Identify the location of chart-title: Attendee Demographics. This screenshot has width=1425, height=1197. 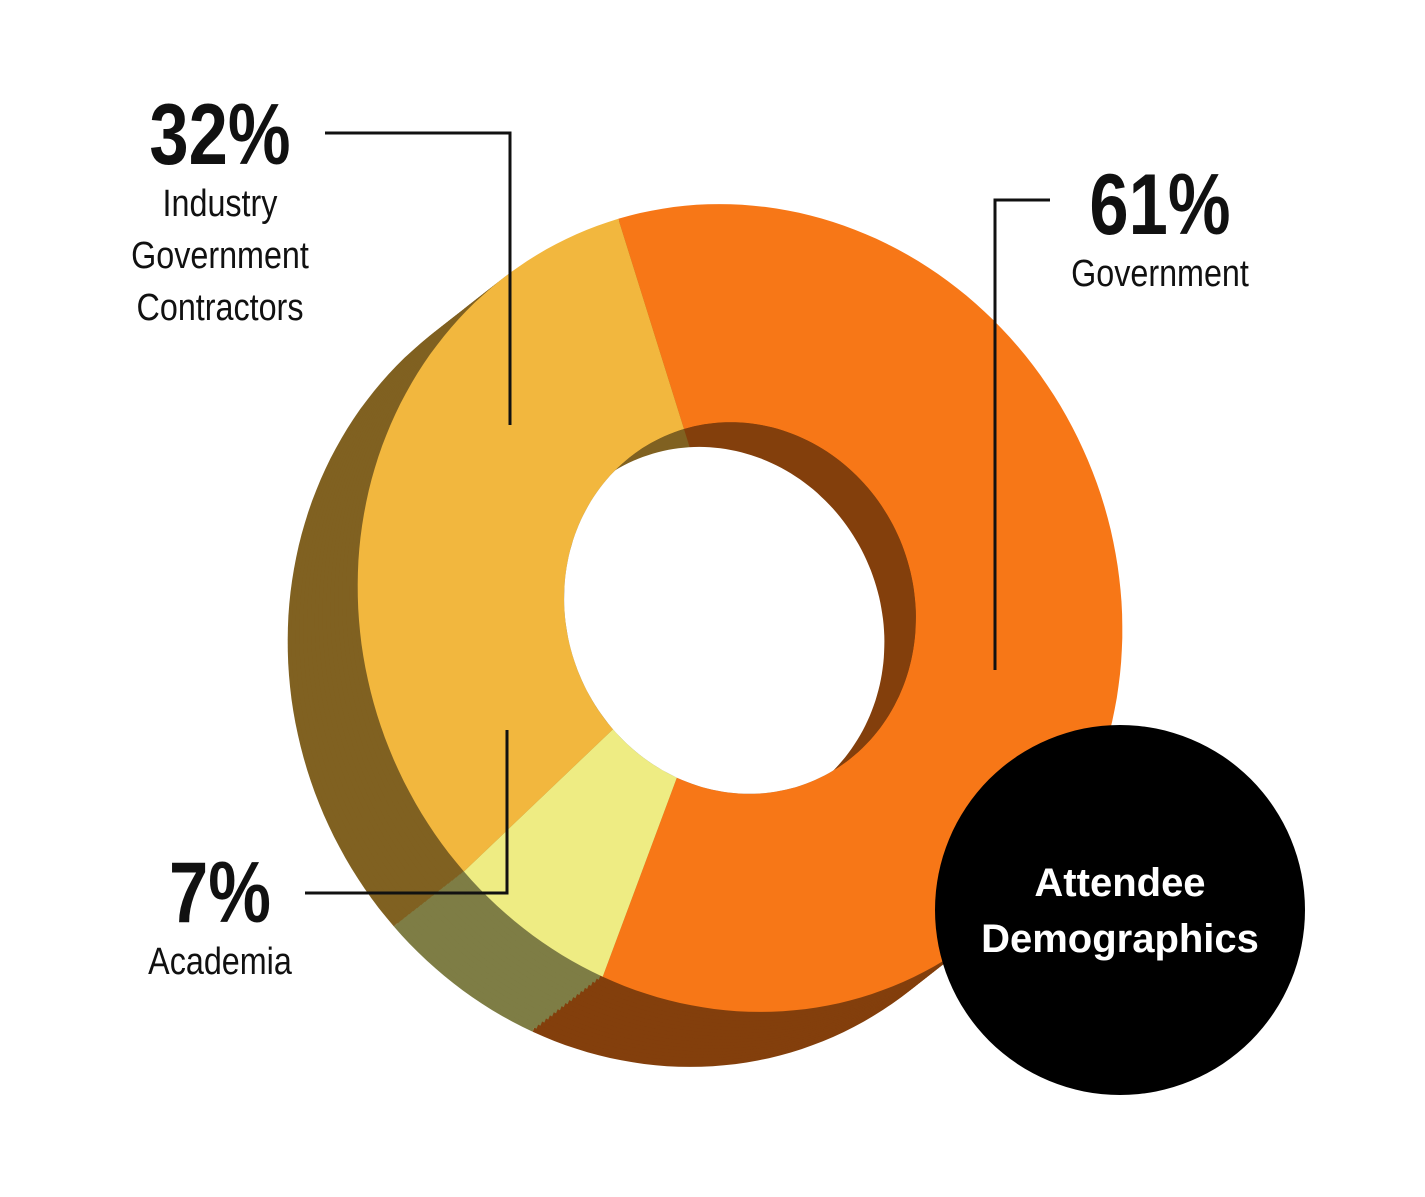
(1120, 911).